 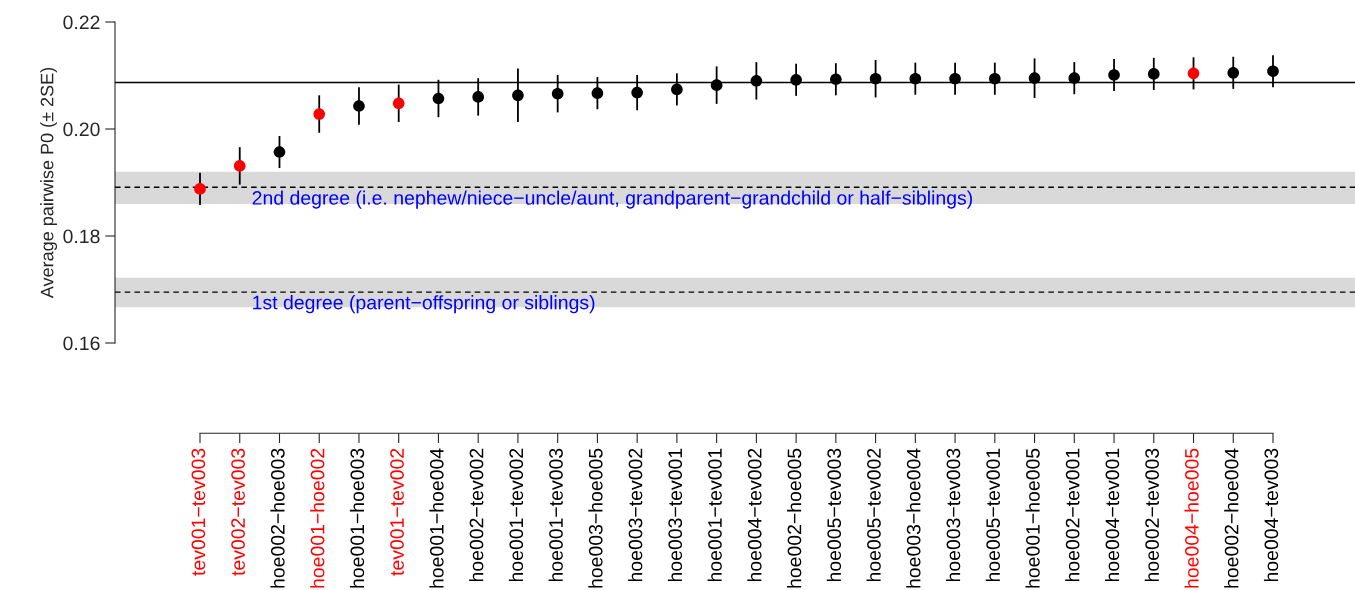 I want to click on x-tick-label: tev001−tev002, so click(x=397, y=512).